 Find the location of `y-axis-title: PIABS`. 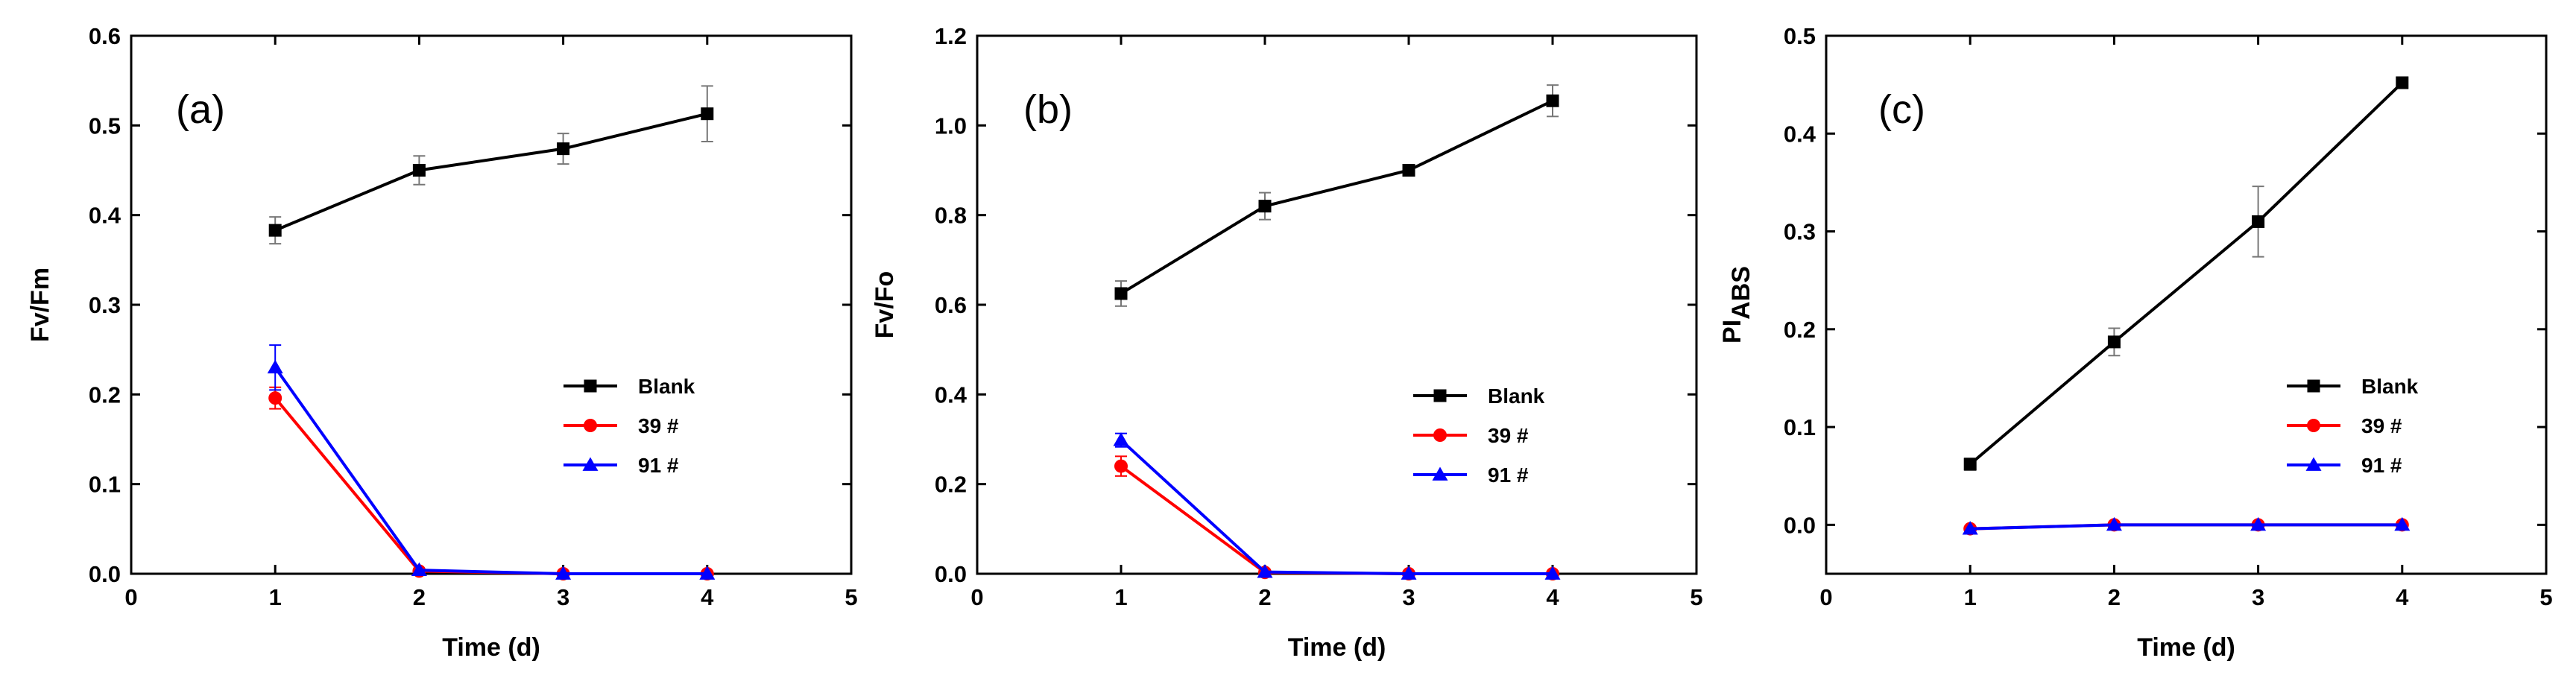

y-axis-title: PIABS is located at coordinates (1736, 305).